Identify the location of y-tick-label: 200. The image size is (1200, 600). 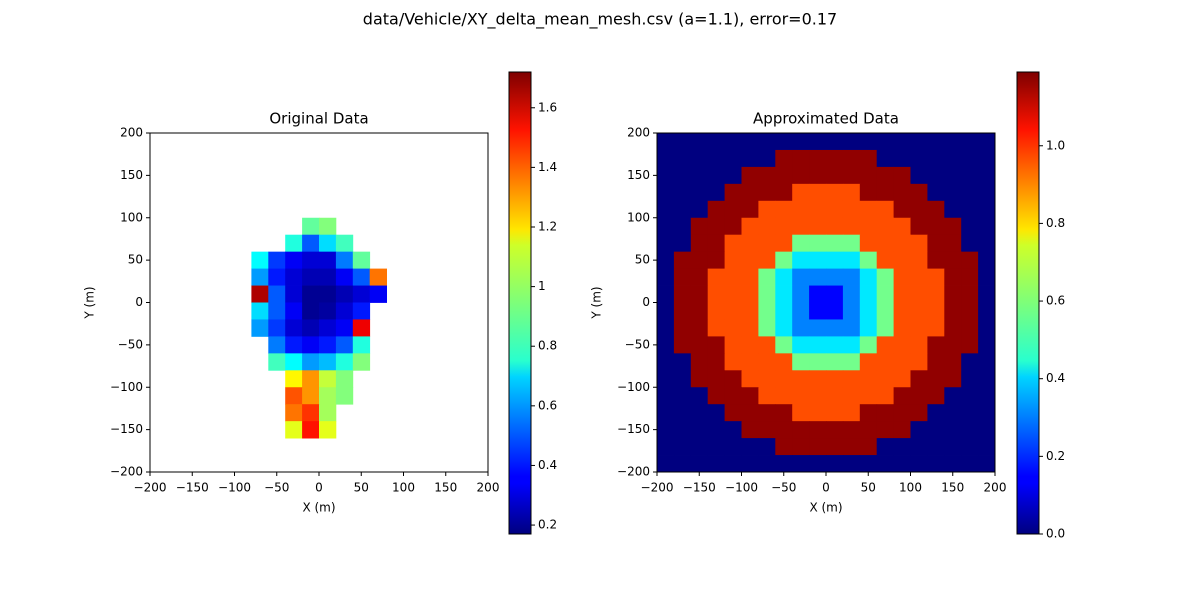
(638, 133).